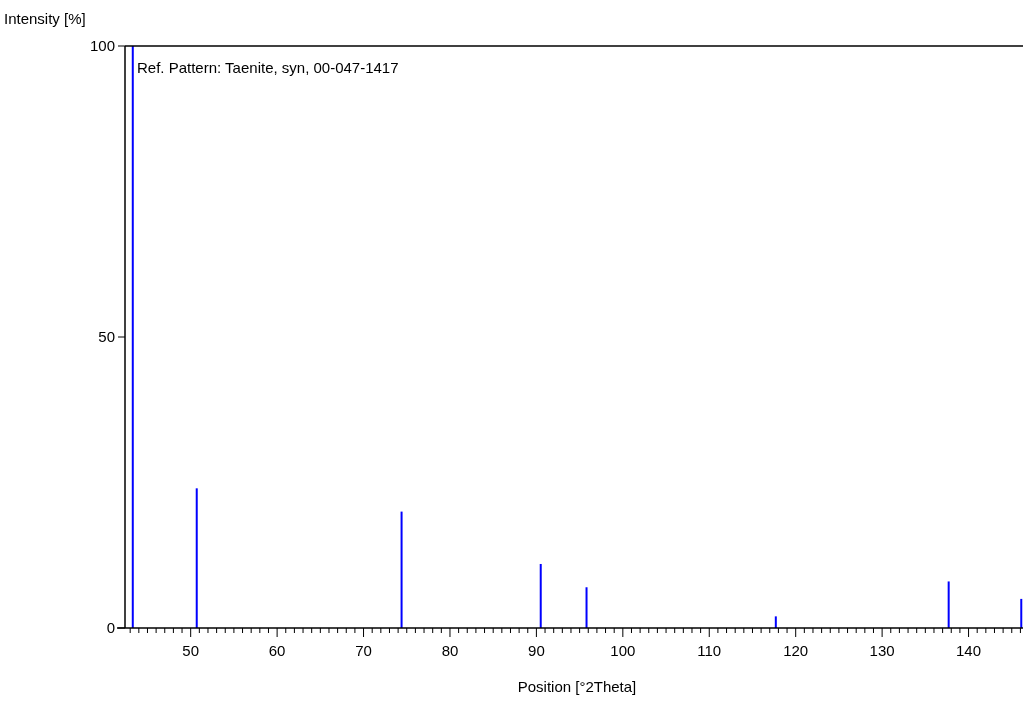 The height and width of the screenshot is (707, 1024). What do you see at coordinates (623, 650) in the screenshot?
I see `x-tick-label: 100` at bounding box center [623, 650].